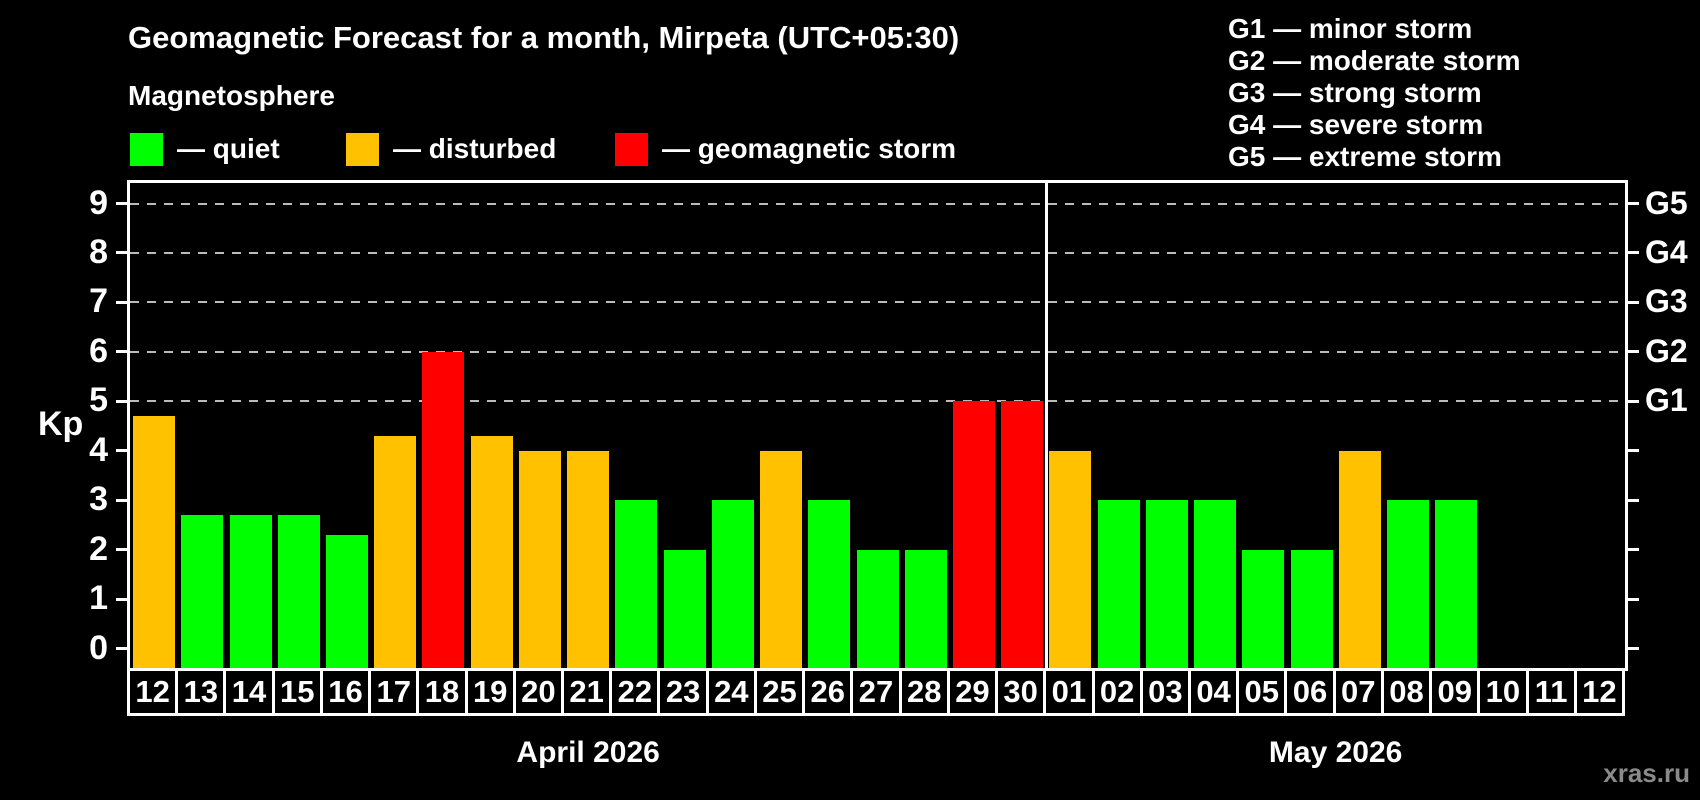  Describe the element at coordinates (631, 149) in the screenshot. I see `legend-swatch-storm` at that location.